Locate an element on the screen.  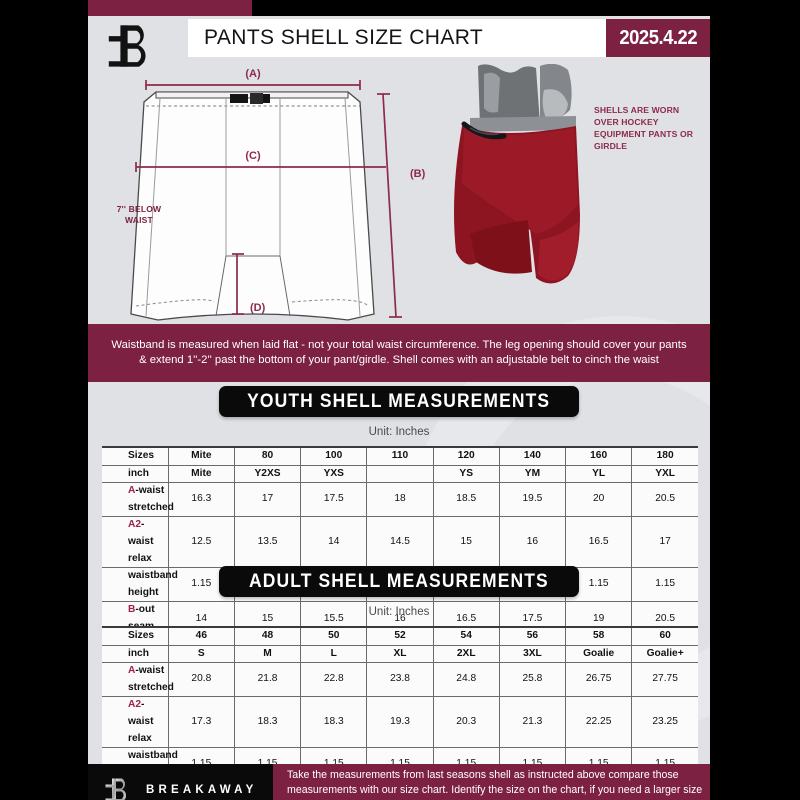
table-cell: 52 is located at coordinates (400, 635).